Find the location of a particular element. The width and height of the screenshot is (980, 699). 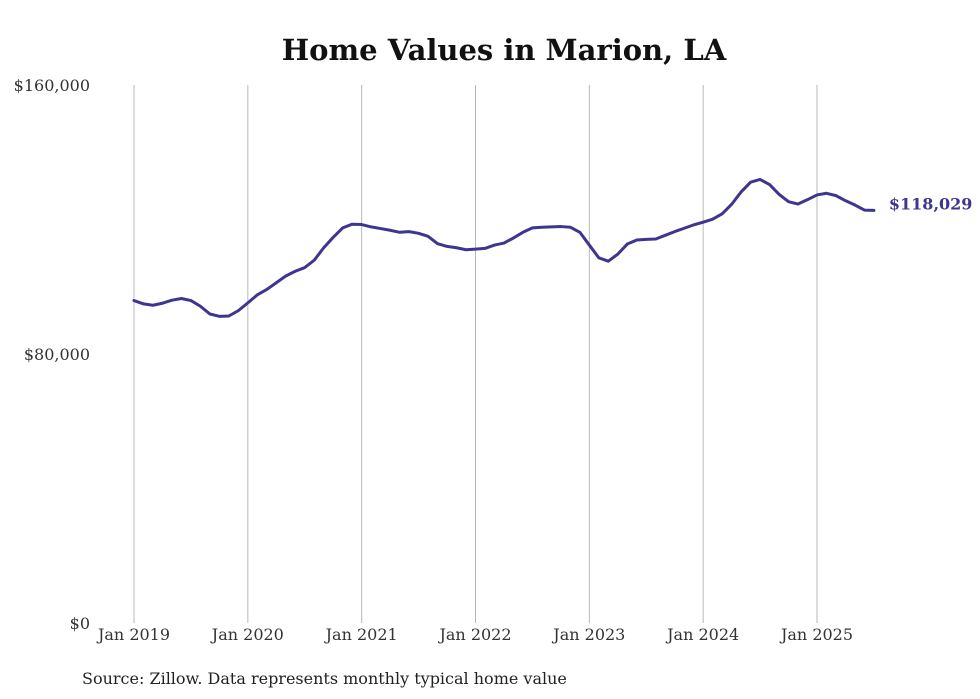

x-tick-label: Jan 2025 is located at coordinates (816, 634).